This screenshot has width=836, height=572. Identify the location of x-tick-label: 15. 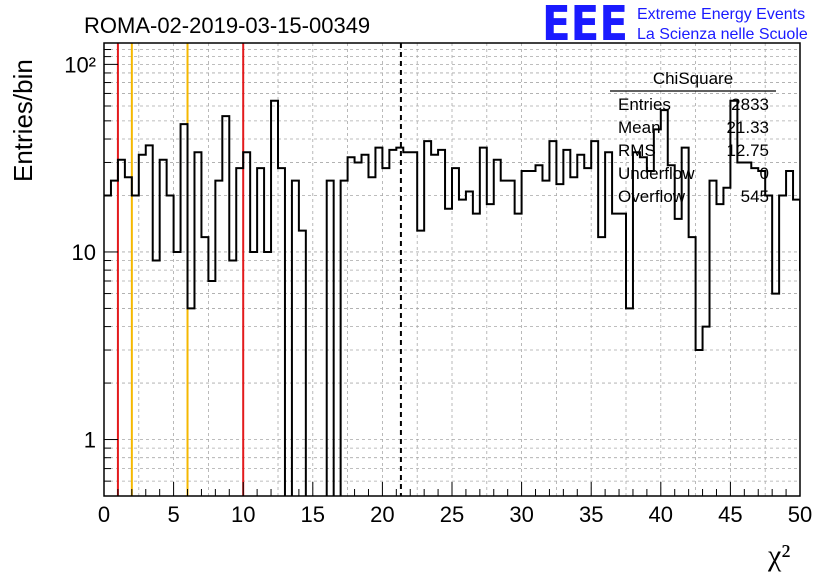
(313, 514).